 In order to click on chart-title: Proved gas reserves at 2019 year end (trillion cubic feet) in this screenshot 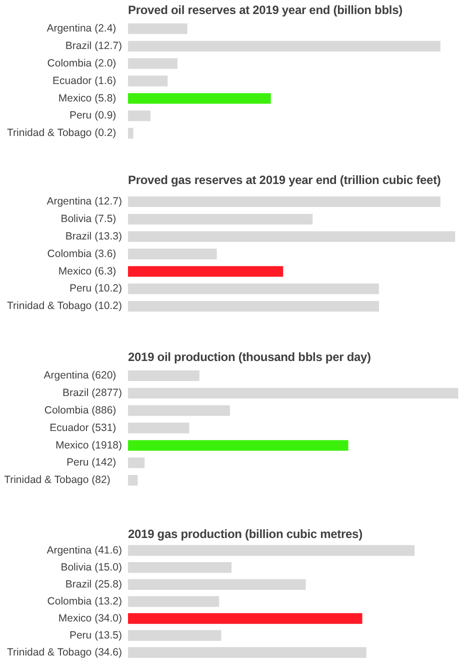, I will do `click(284, 180)`.